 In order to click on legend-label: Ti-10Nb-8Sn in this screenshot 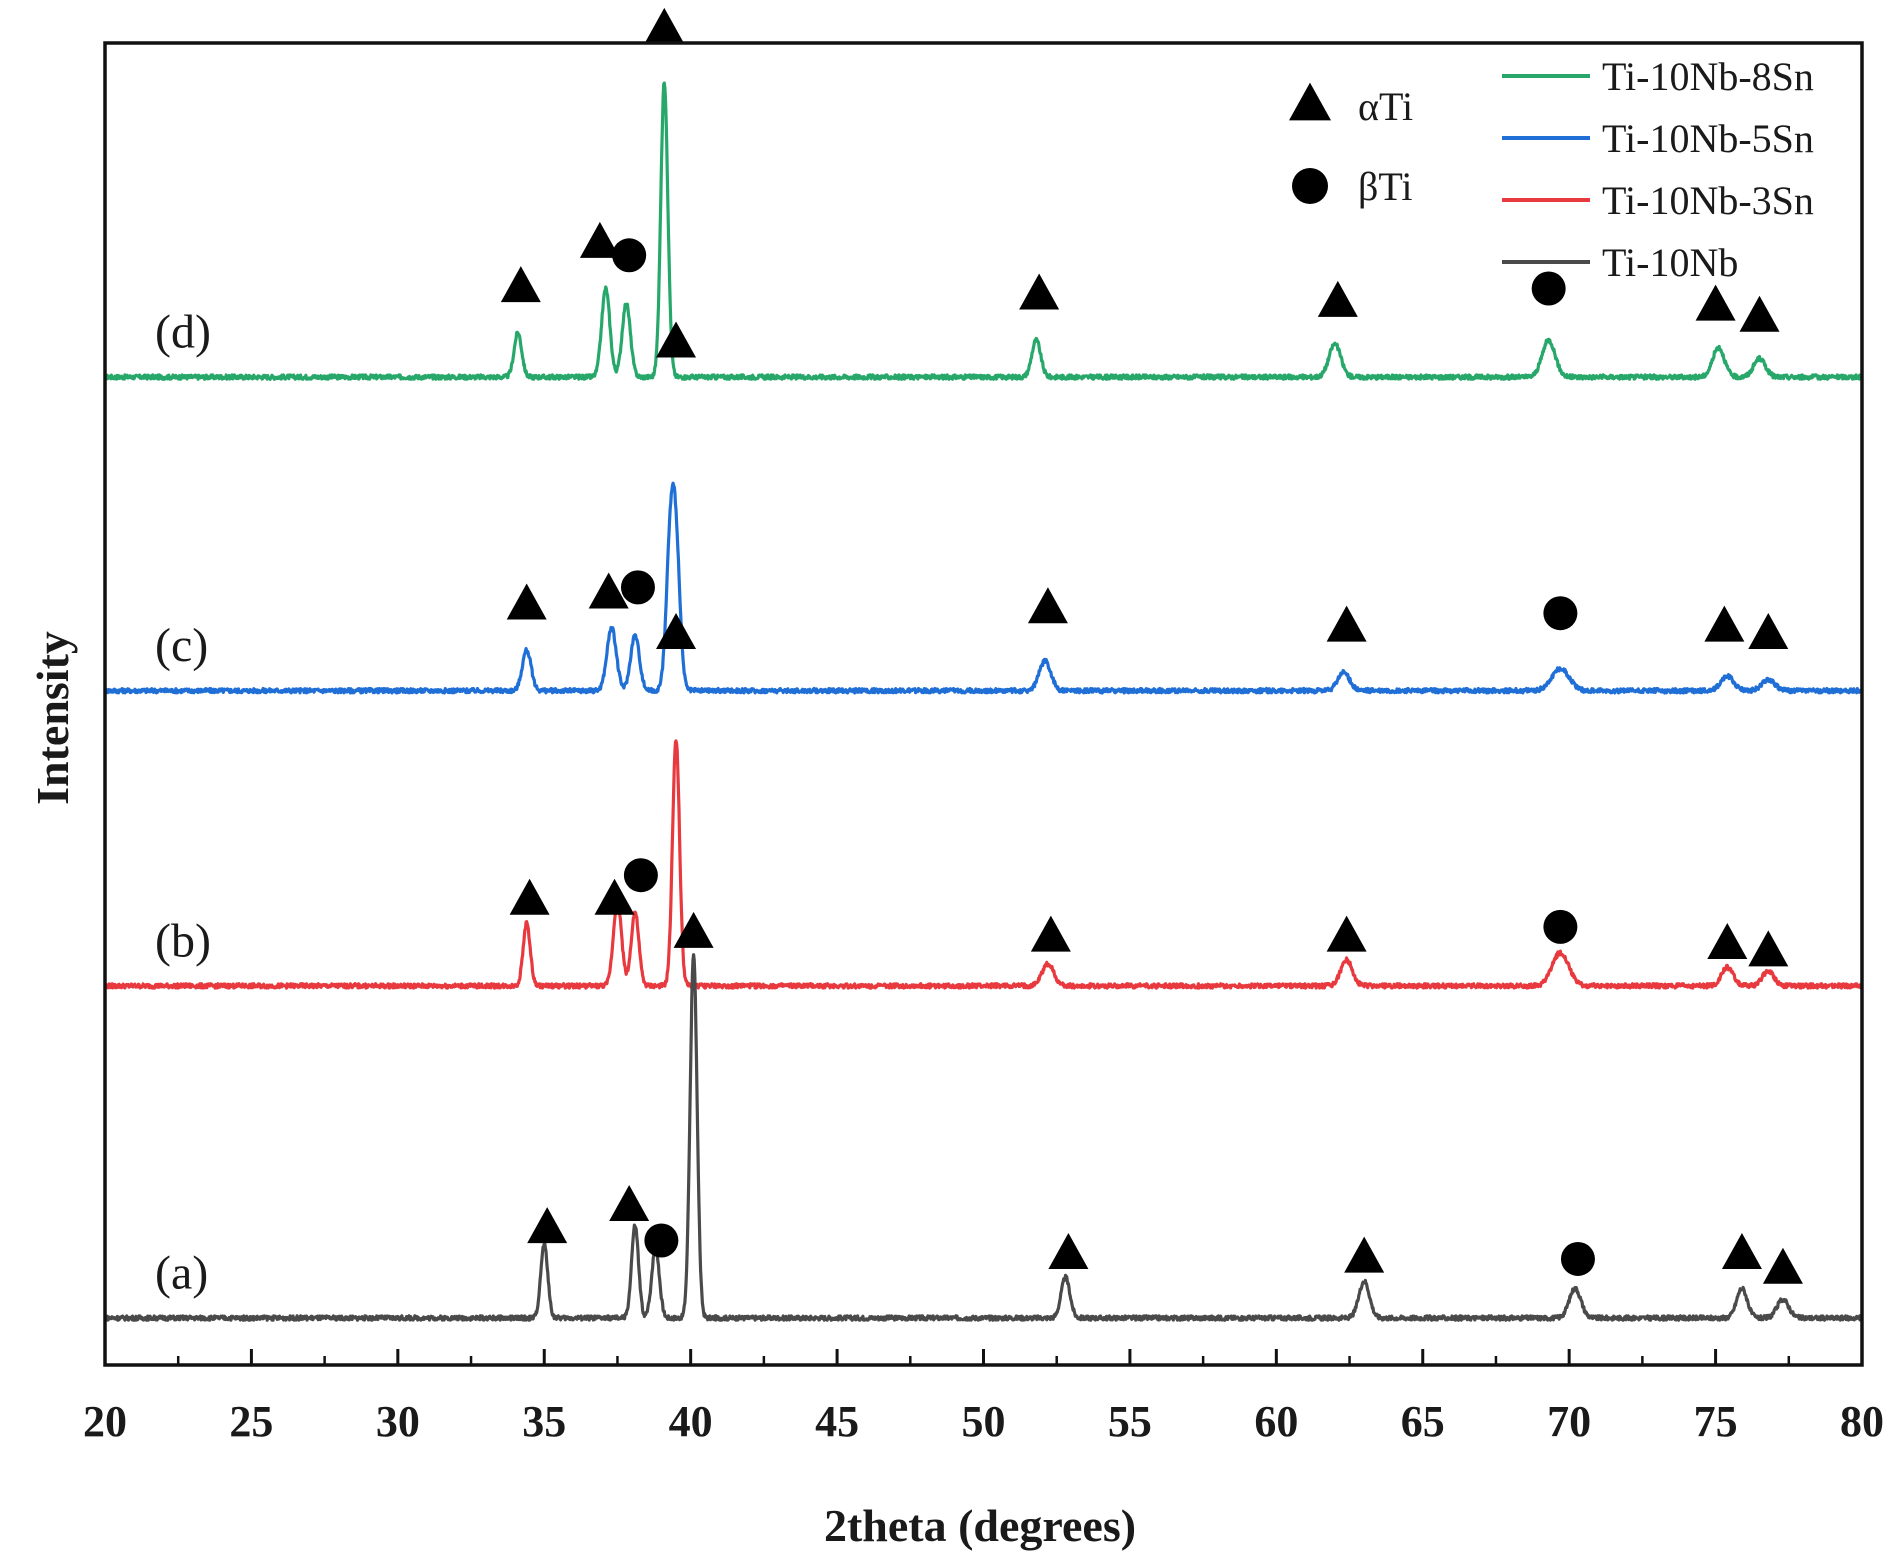, I will do `click(1708, 76)`.